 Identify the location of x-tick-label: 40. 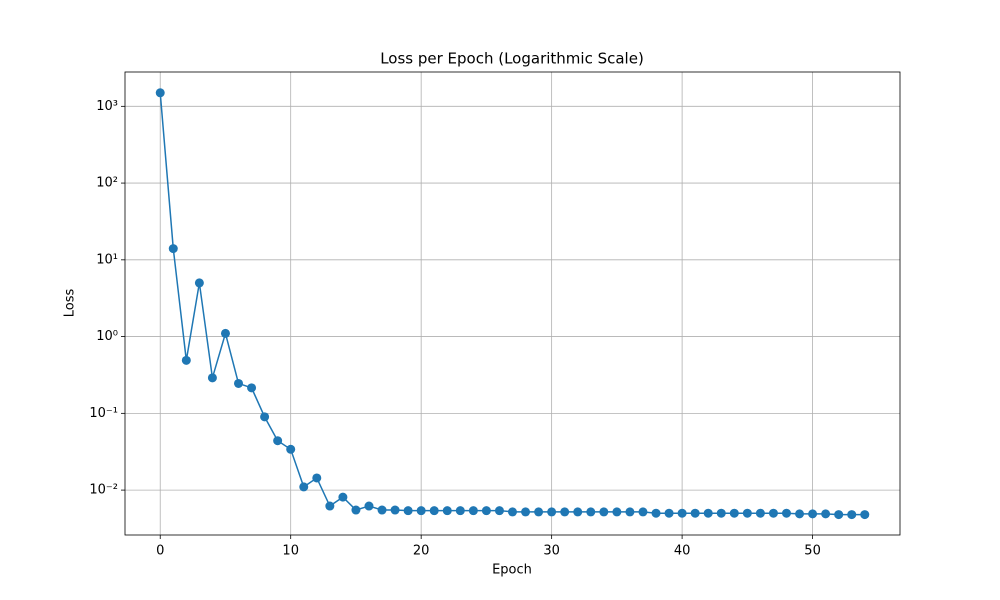
(682, 551).